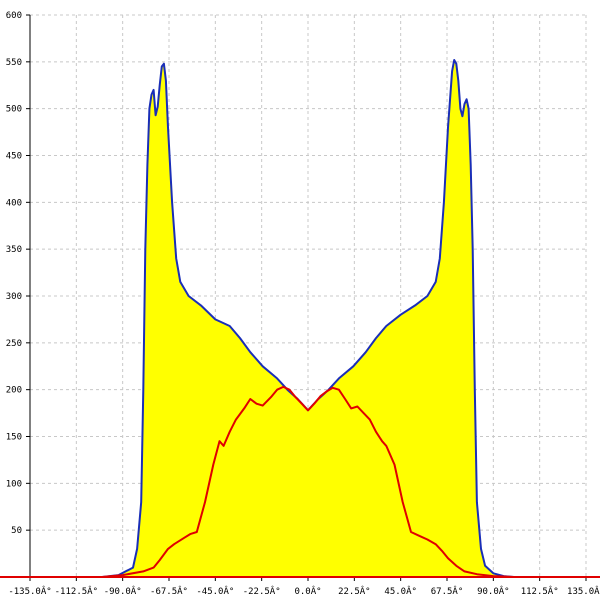 This screenshot has height=600, width=600. What do you see at coordinates (123, 591) in the screenshot?
I see `x-tick-label: -90.0Â°` at bounding box center [123, 591].